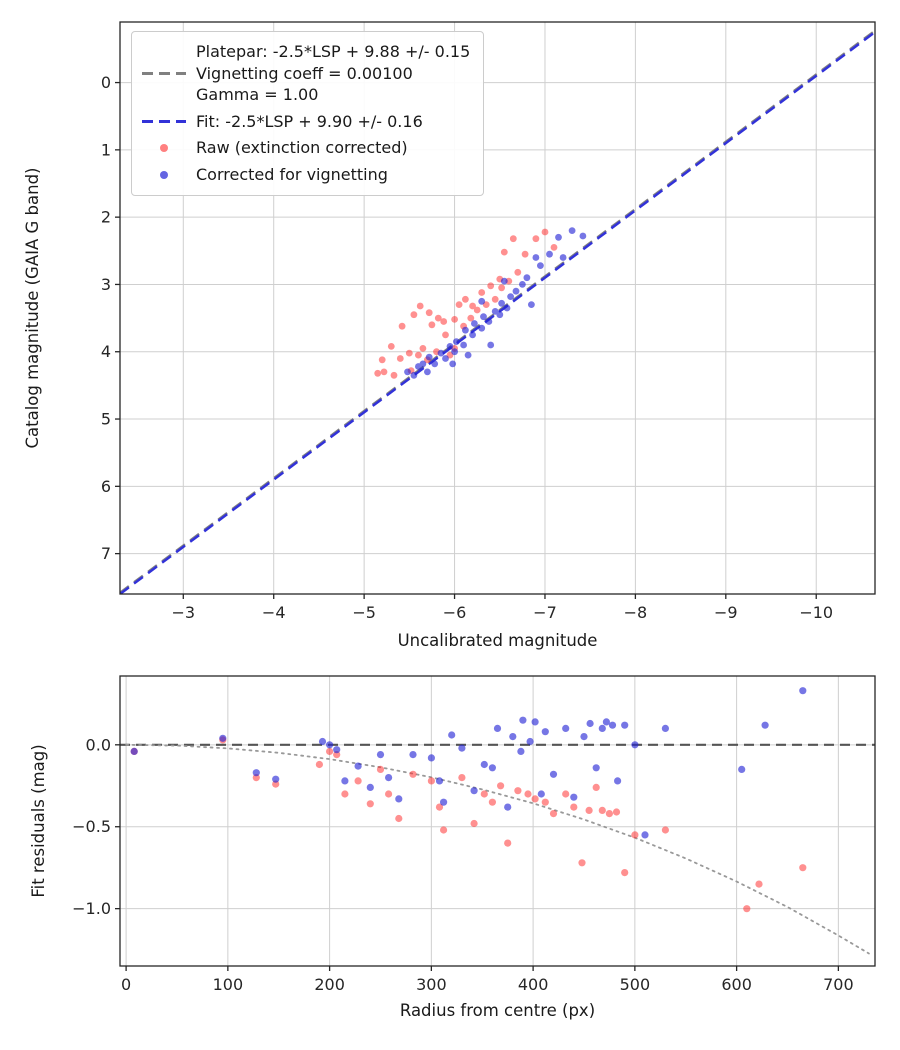 Image resolution: width=900 pixels, height=1050 pixels. What do you see at coordinates (274, 612) in the screenshot?
I see `x-tick-label: −4` at bounding box center [274, 612].